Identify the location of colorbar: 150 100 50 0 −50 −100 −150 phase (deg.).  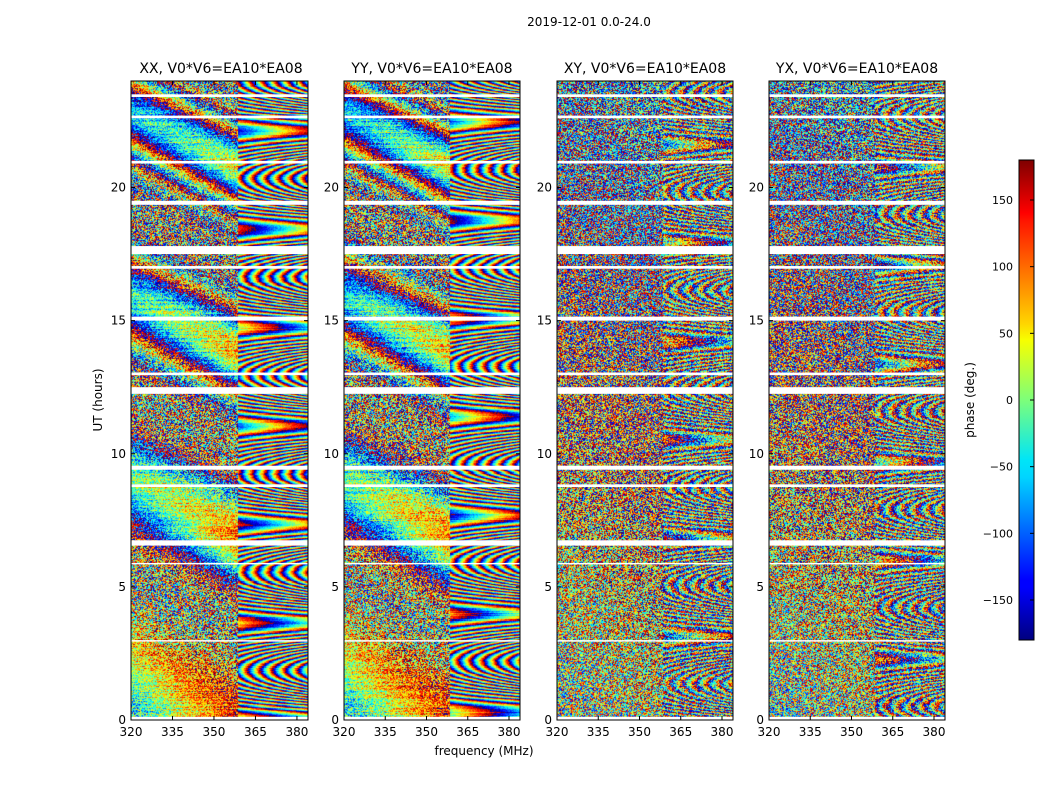
(999, 400).